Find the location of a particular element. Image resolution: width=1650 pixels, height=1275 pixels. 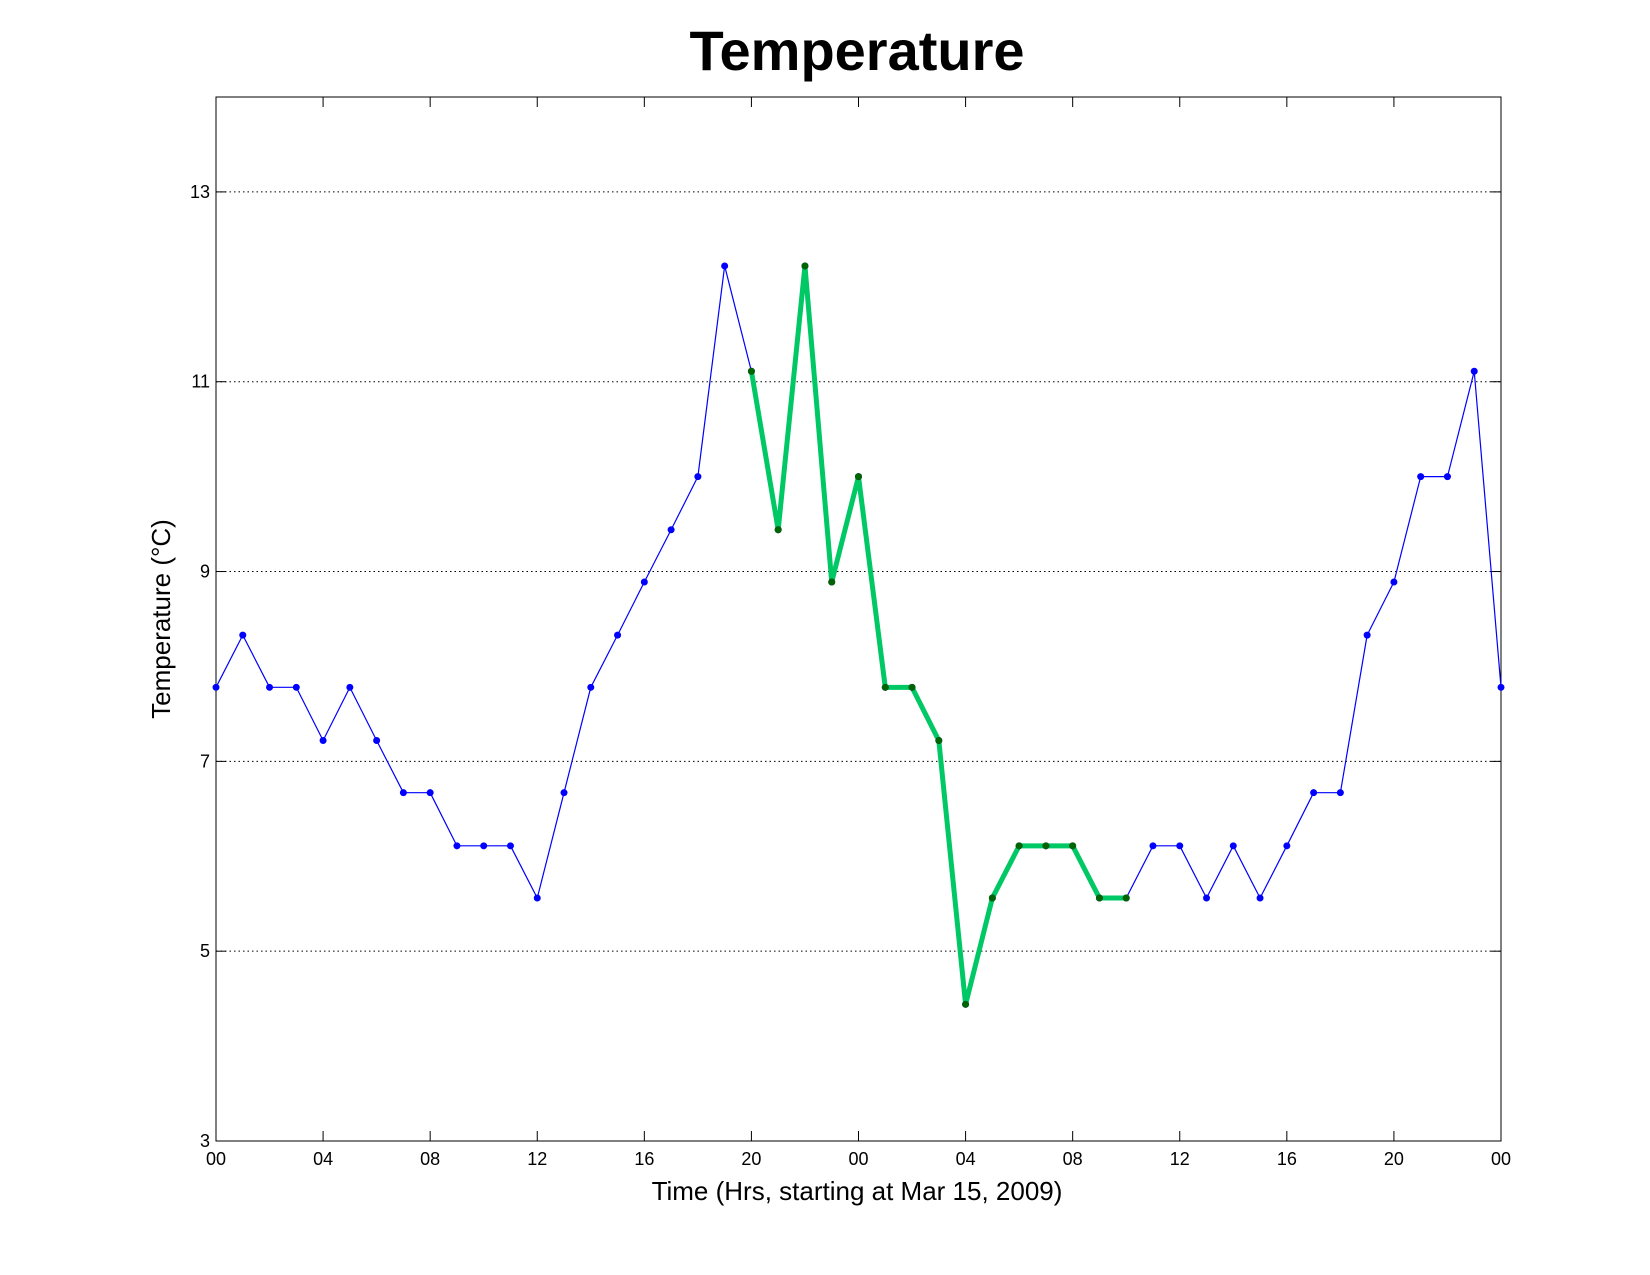

y-tick-label: 5 is located at coordinates (205, 951).